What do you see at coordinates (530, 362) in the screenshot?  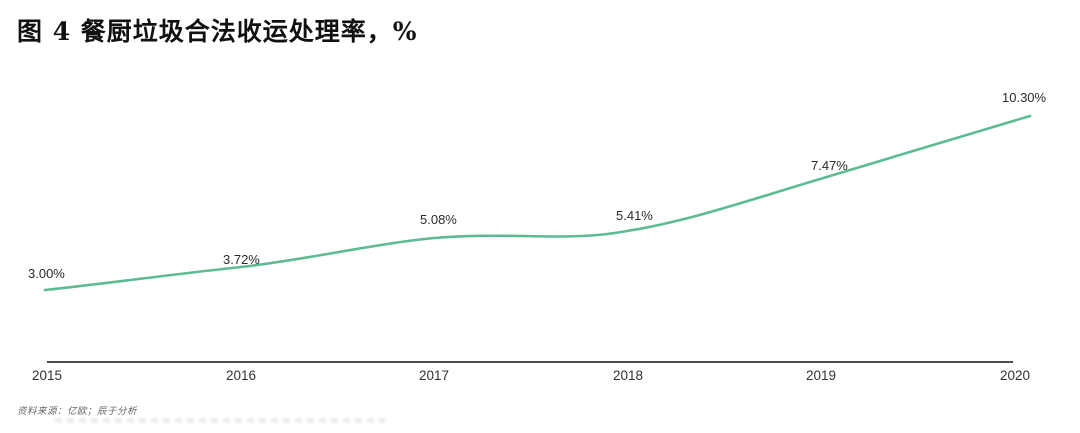 I see `x-axis-line` at bounding box center [530, 362].